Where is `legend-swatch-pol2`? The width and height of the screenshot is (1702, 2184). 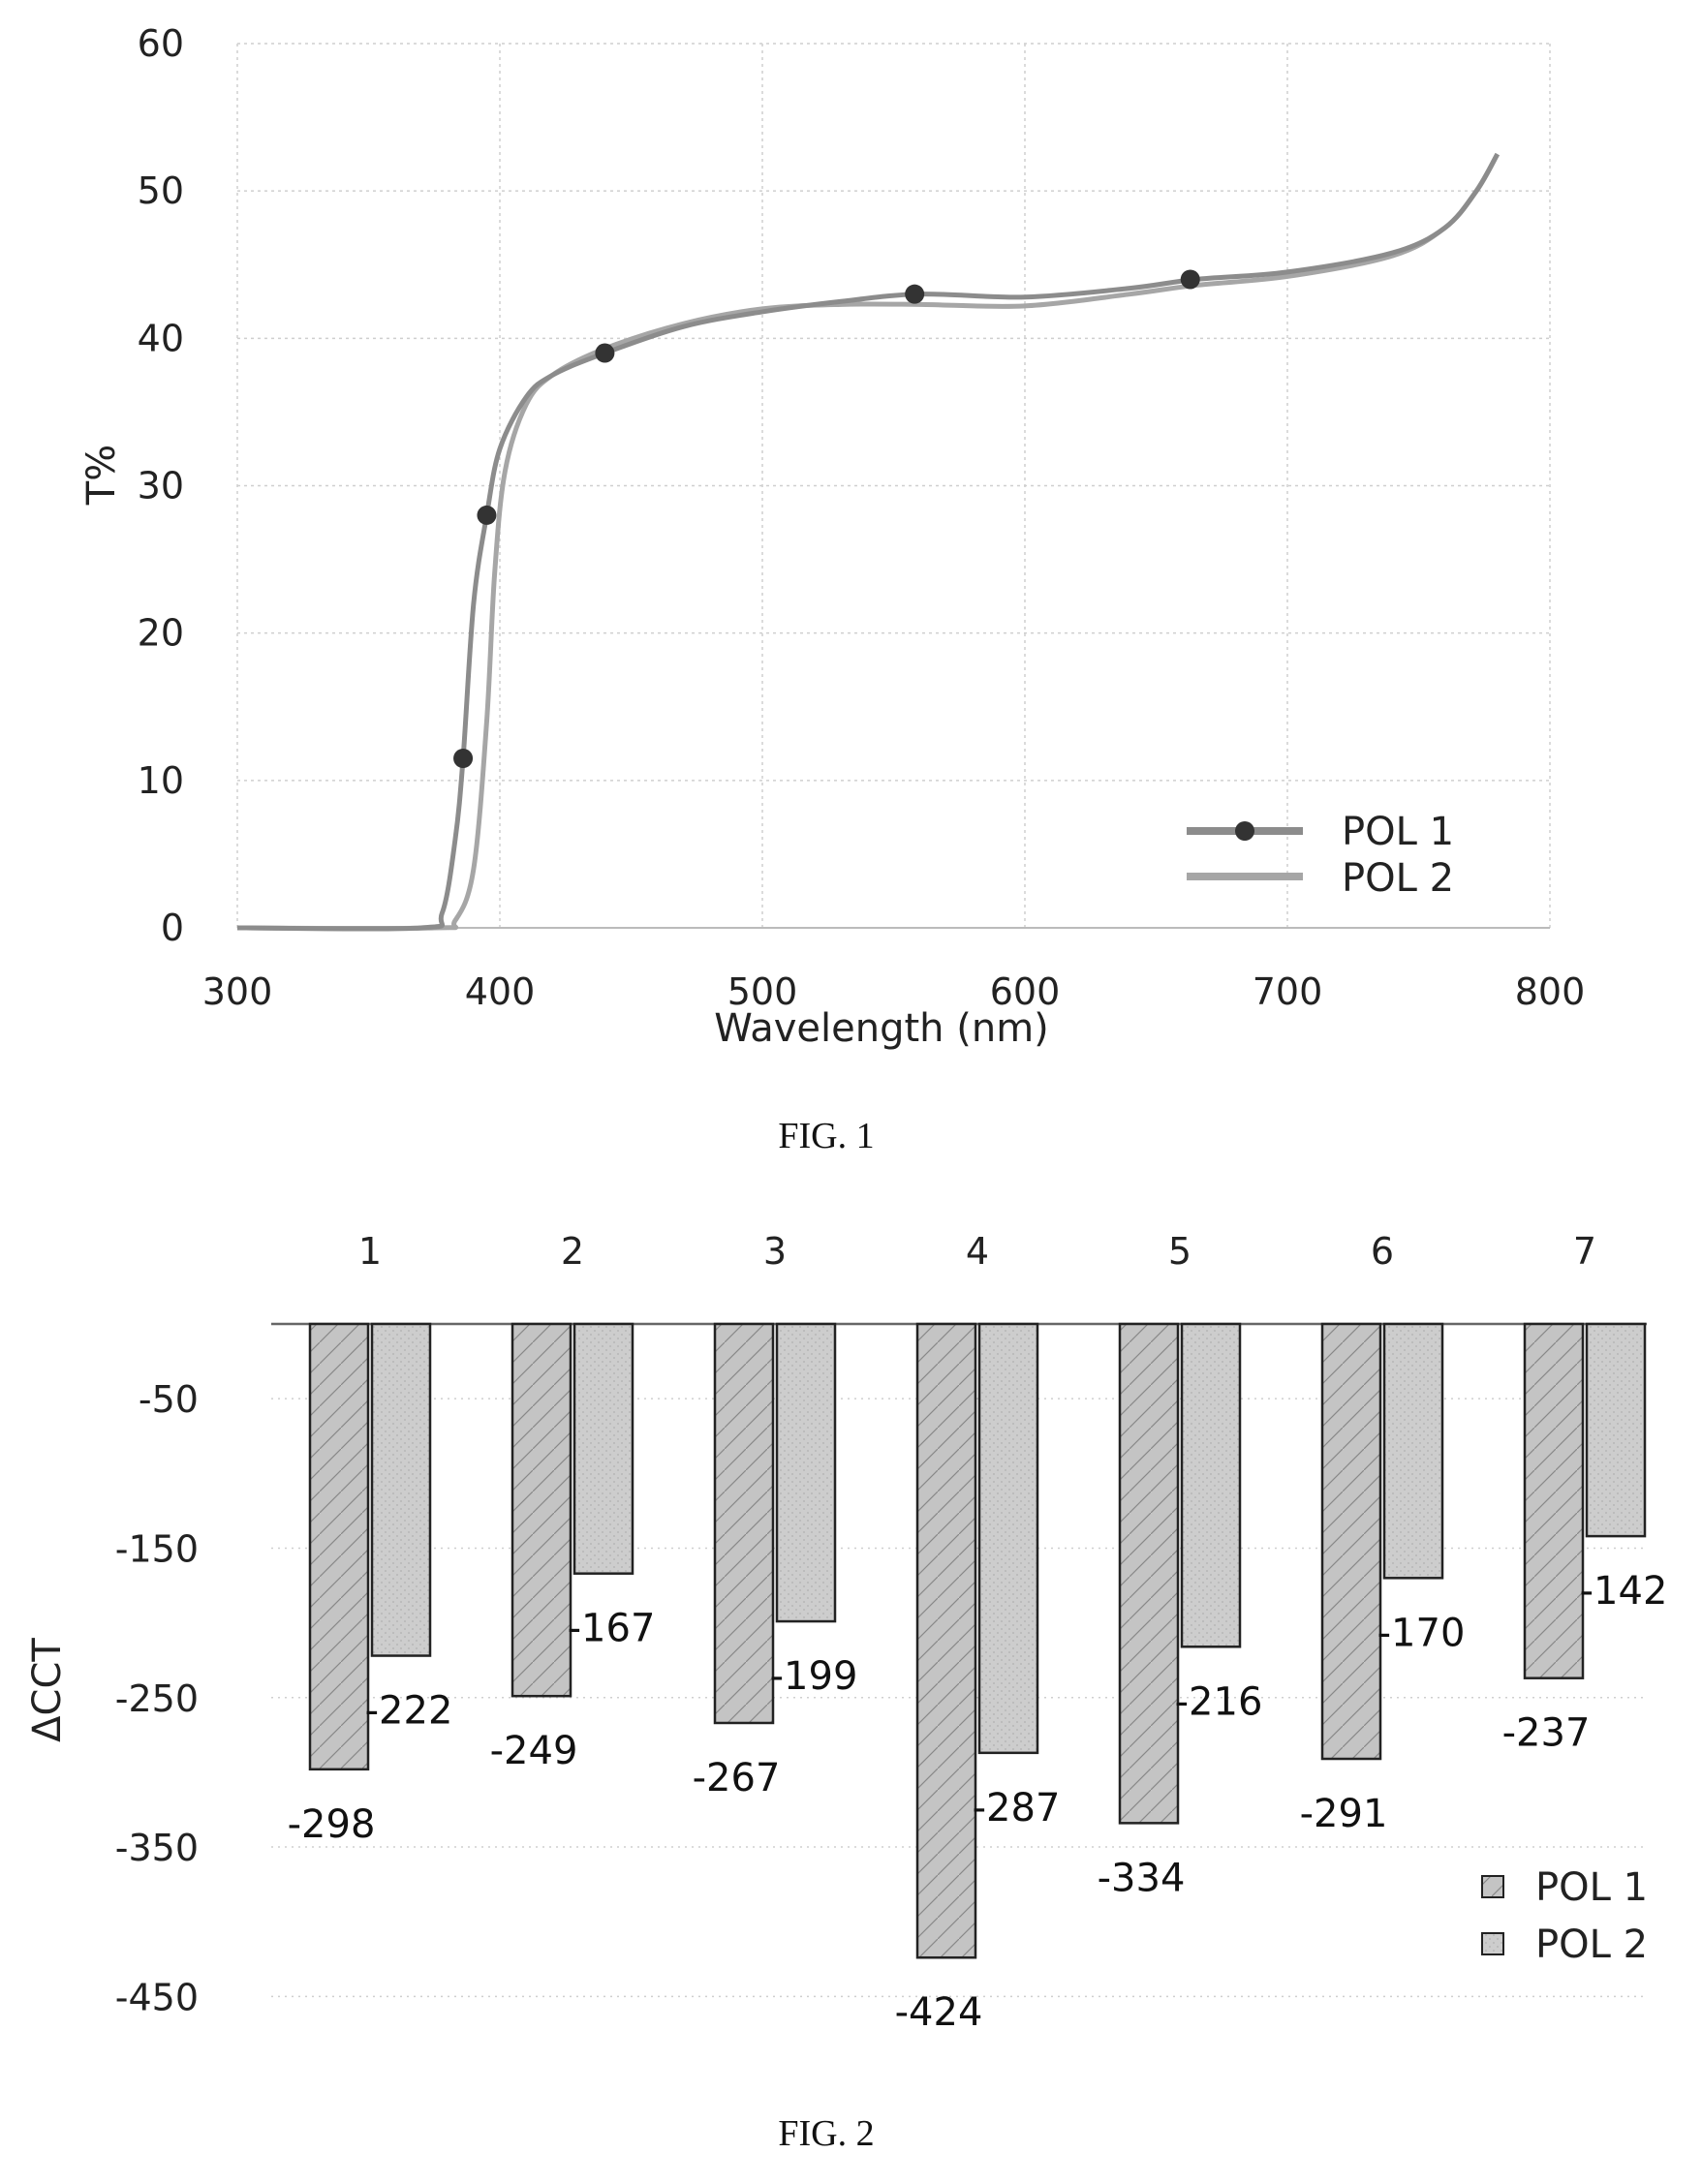 legend-swatch-pol2 is located at coordinates (1492, 1944).